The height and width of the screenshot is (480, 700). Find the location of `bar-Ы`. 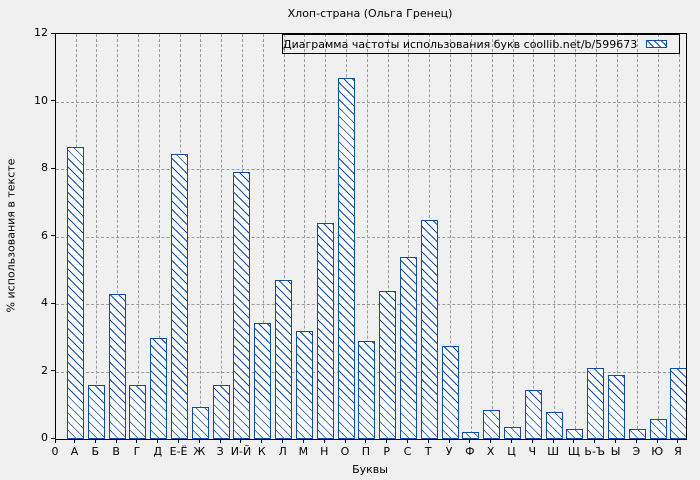

bar-Ы is located at coordinates (617, 406).